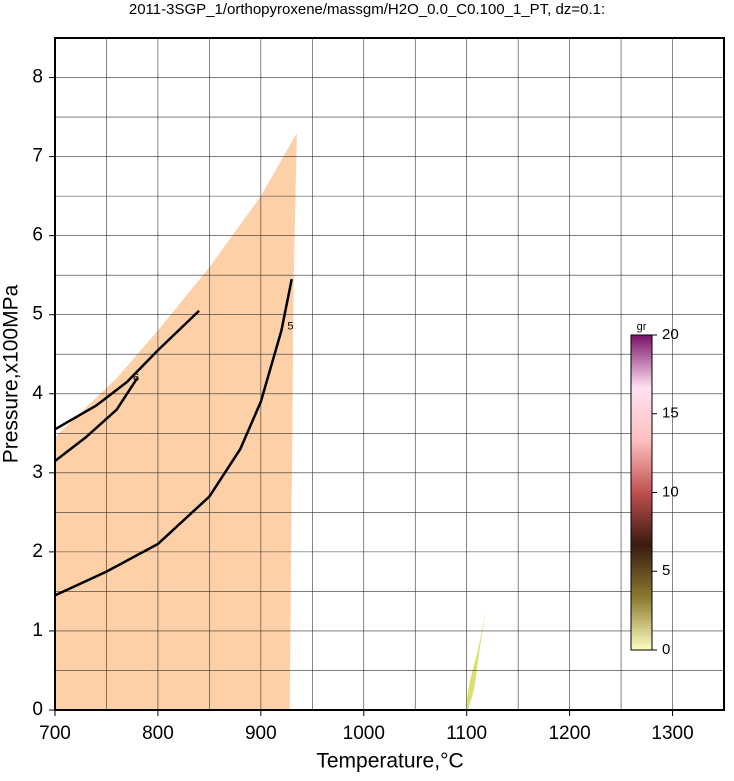 The image size is (734, 781). I want to click on contour-label: 5, so click(290, 326).